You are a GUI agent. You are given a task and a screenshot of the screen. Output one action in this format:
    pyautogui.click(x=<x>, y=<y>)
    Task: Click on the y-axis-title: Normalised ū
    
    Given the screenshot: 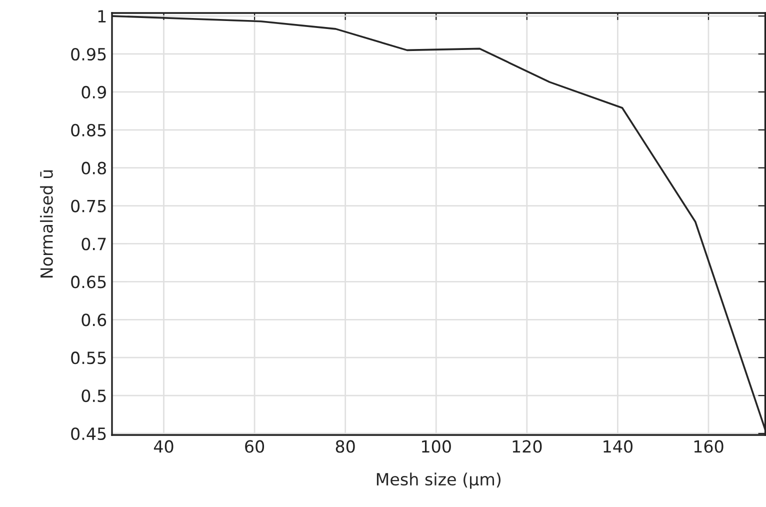 What is the action you would take?
    pyautogui.click(x=46, y=224)
    